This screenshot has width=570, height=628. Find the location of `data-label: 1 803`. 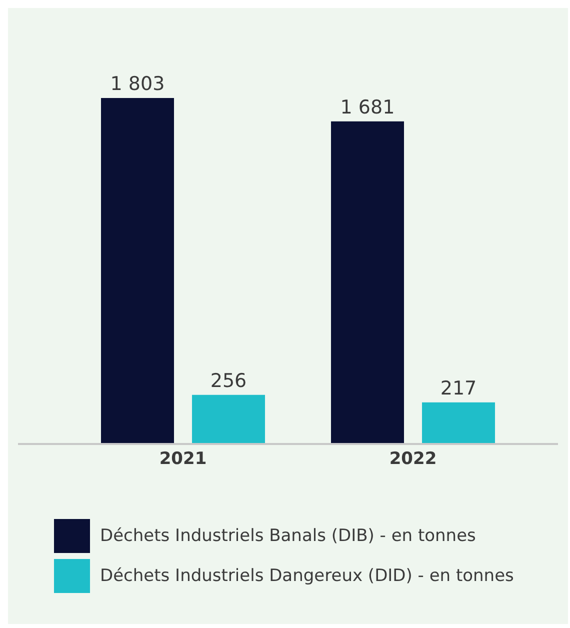

data-label: 1 803 is located at coordinates (137, 84).